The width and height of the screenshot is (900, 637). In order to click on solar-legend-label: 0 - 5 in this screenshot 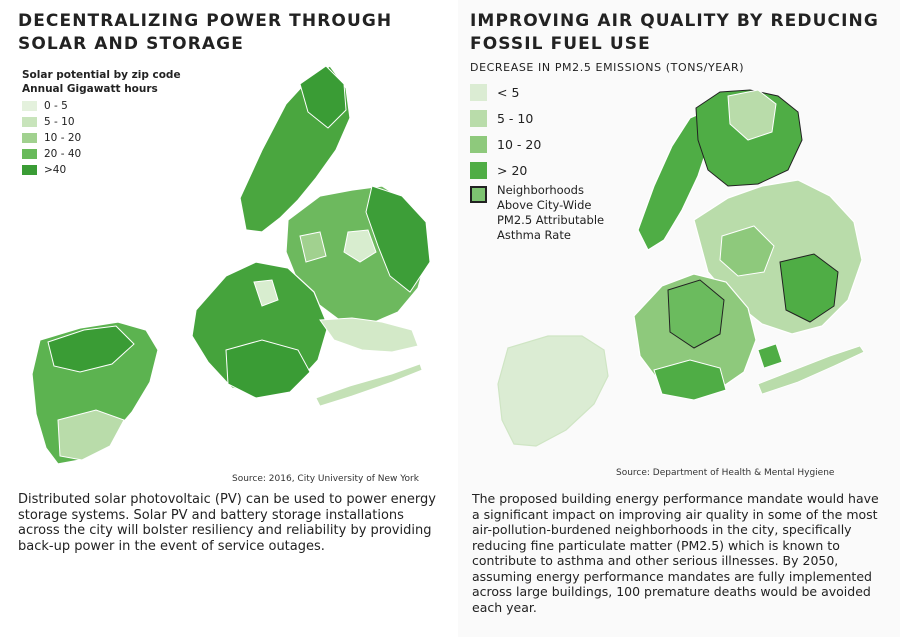, I will do `click(56, 106)`.